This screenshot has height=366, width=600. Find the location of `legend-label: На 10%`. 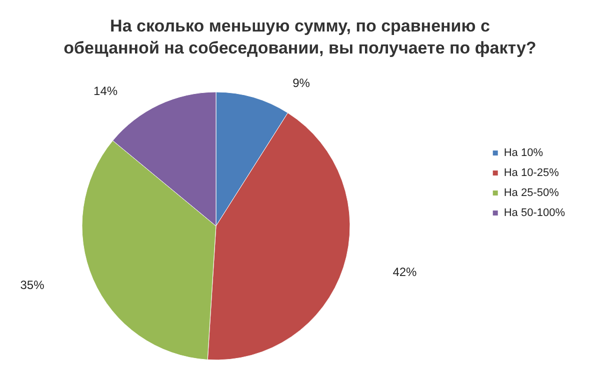

legend-label: На 10% is located at coordinates (524, 153).